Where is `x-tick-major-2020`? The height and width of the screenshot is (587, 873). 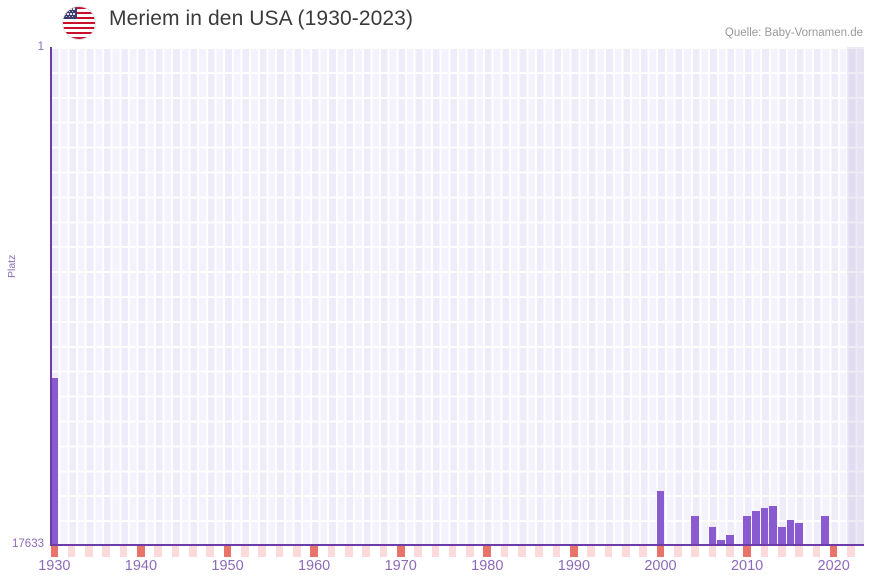
x-tick-major-2020 is located at coordinates (833, 551).